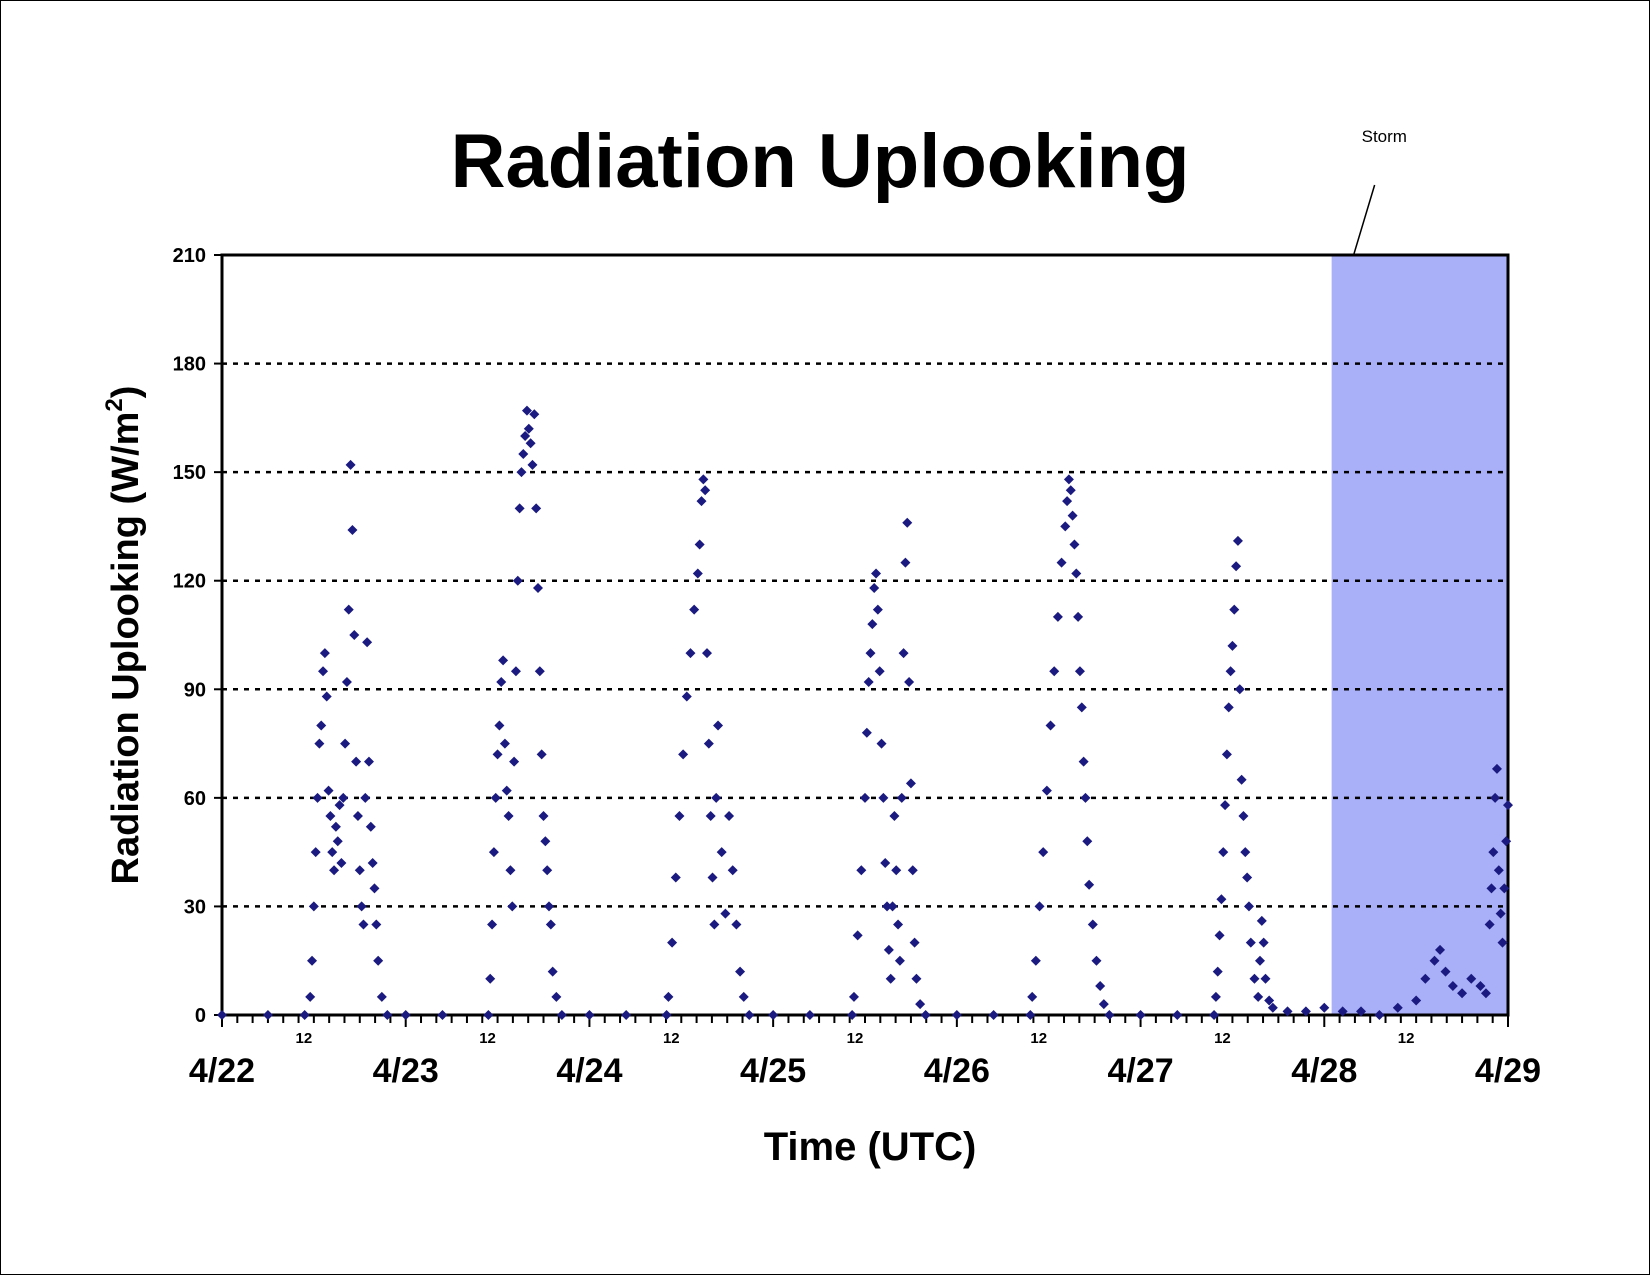  What do you see at coordinates (1419, 635) in the screenshot?
I see `storm-shaded-region` at bounding box center [1419, 635].